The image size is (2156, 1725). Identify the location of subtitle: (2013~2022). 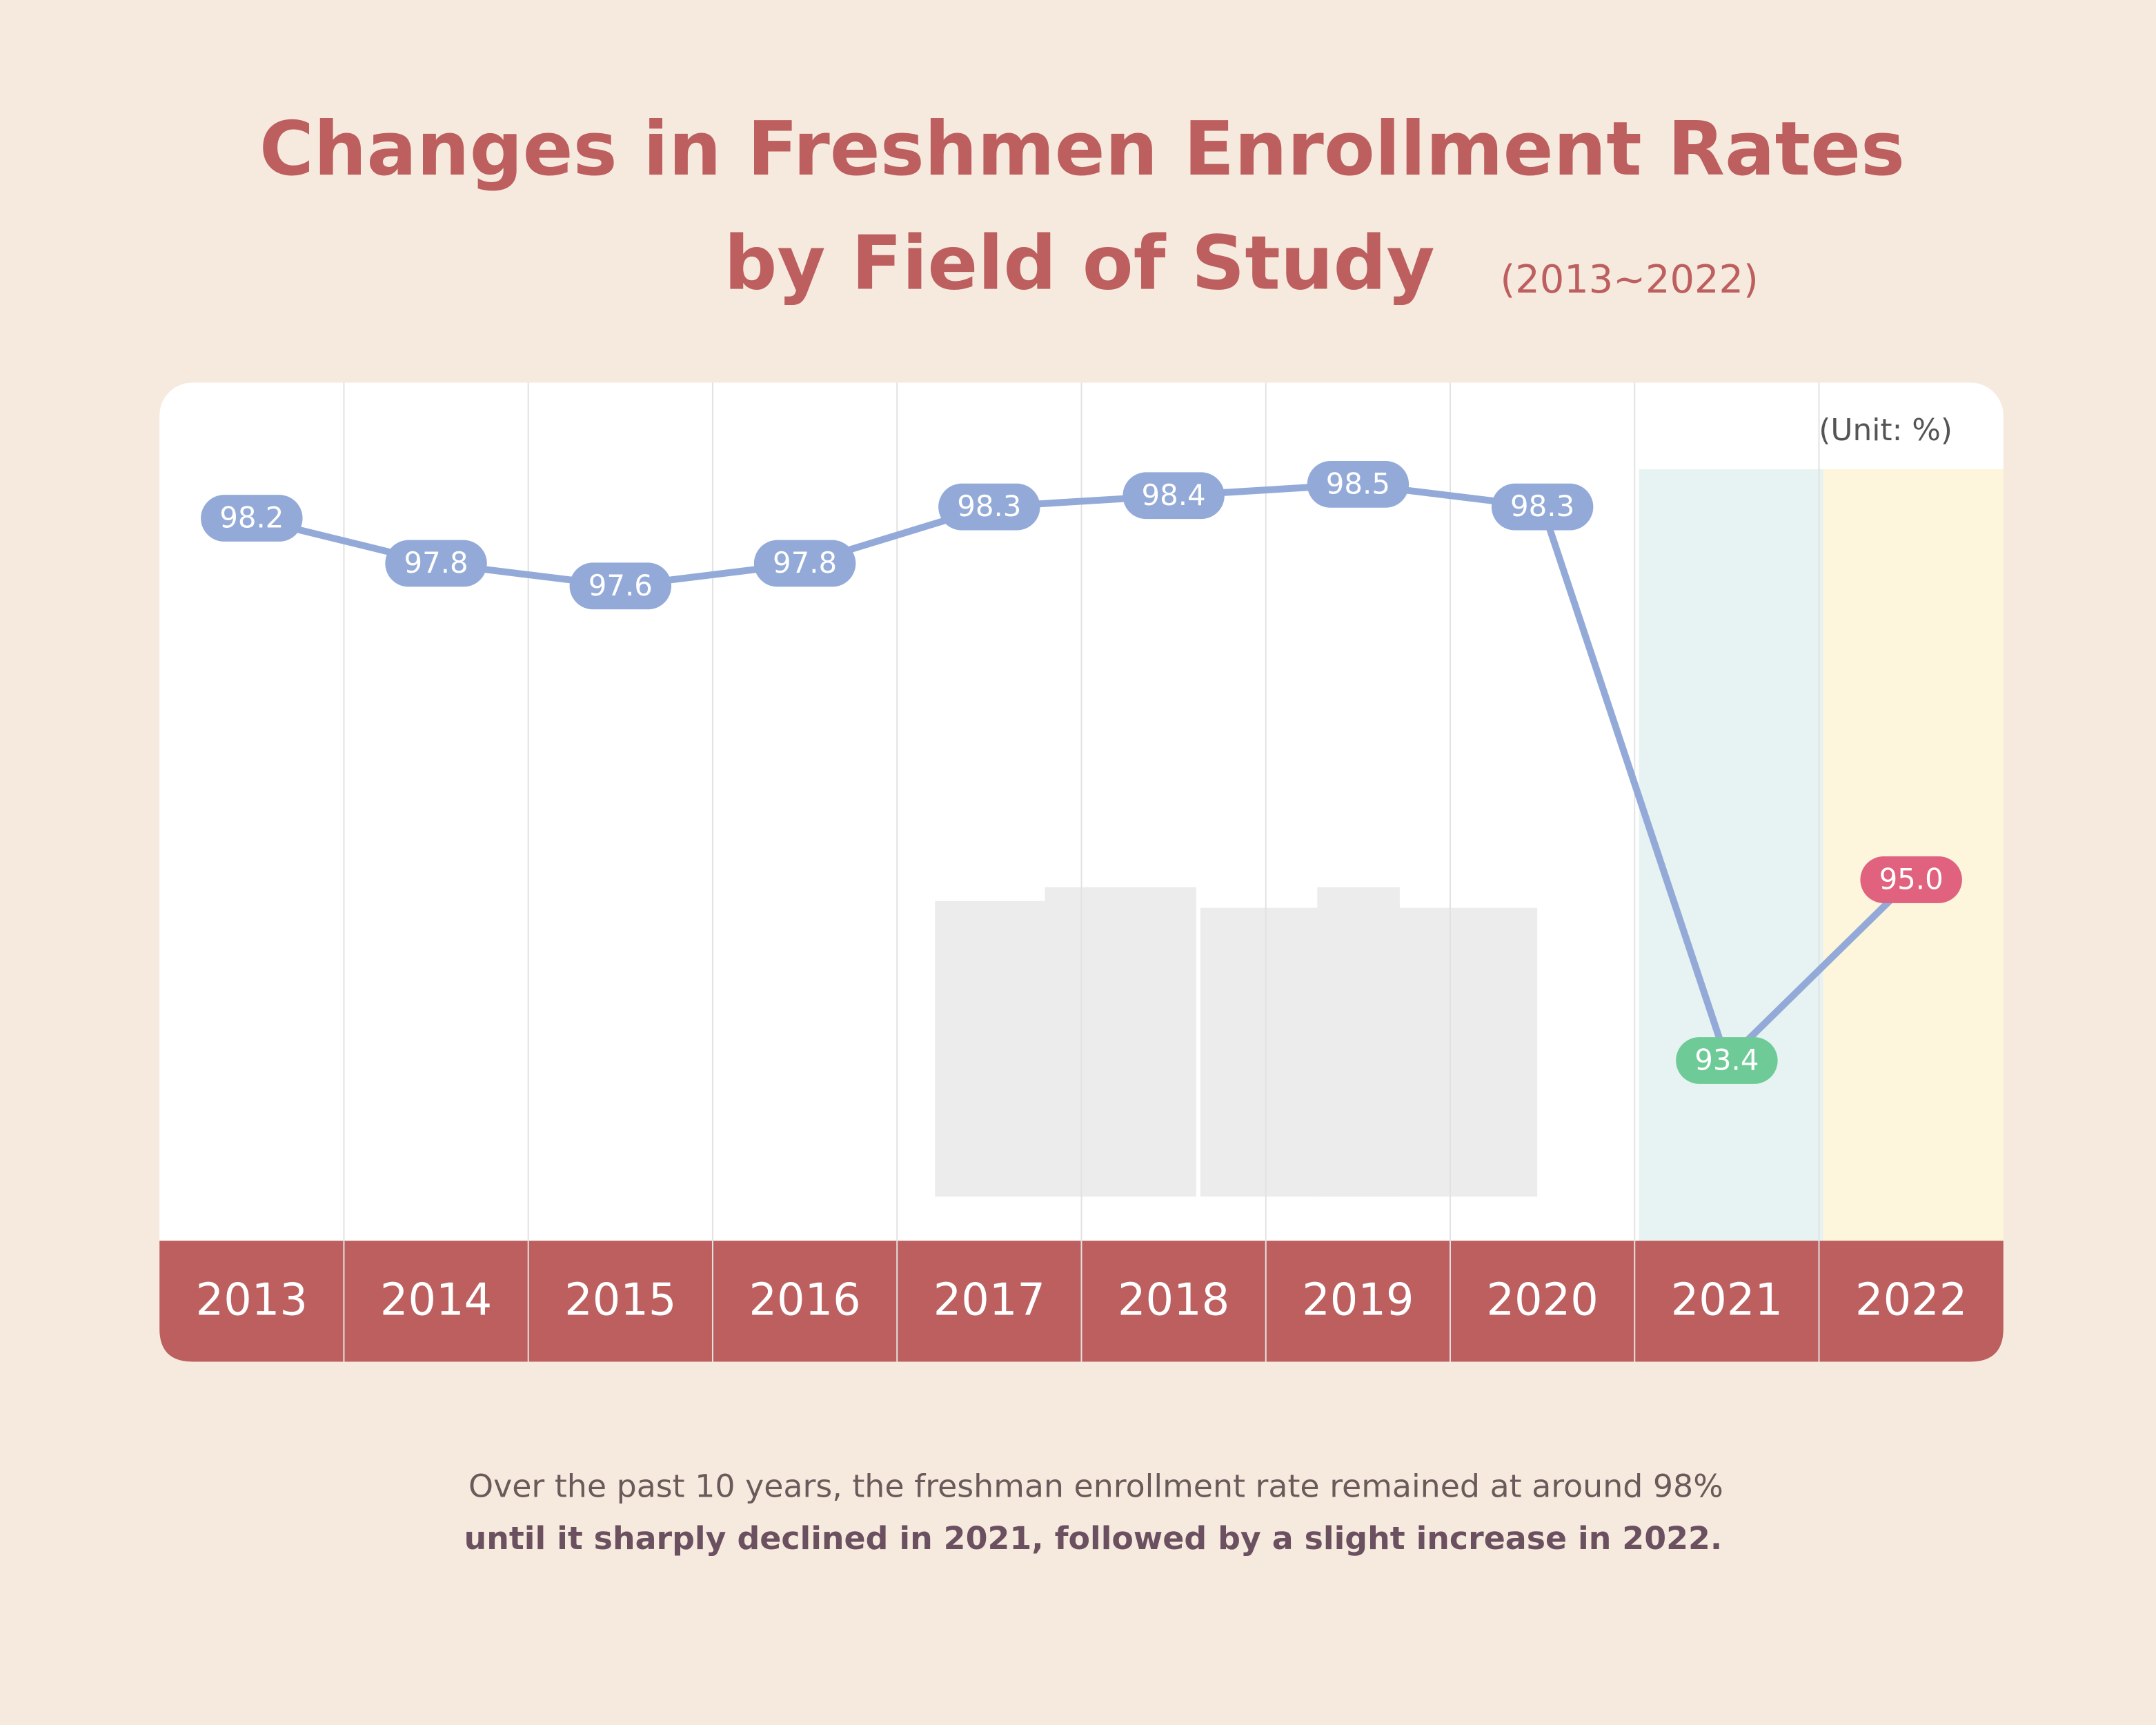
(1630, 279).